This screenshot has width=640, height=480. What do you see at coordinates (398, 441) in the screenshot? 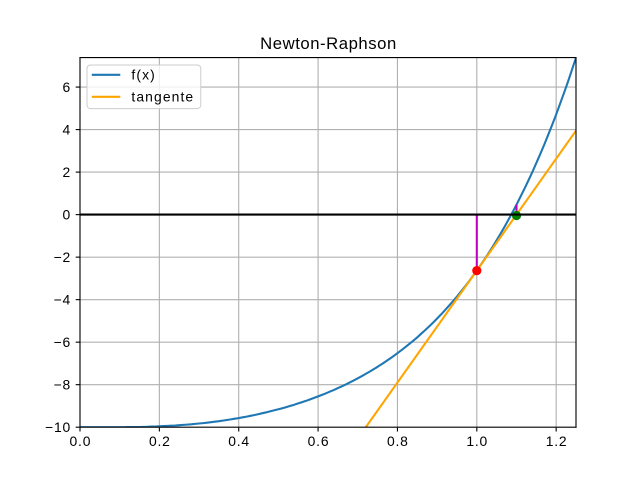
I see `svg-text: 0.8` at bounding box center [398, 441].